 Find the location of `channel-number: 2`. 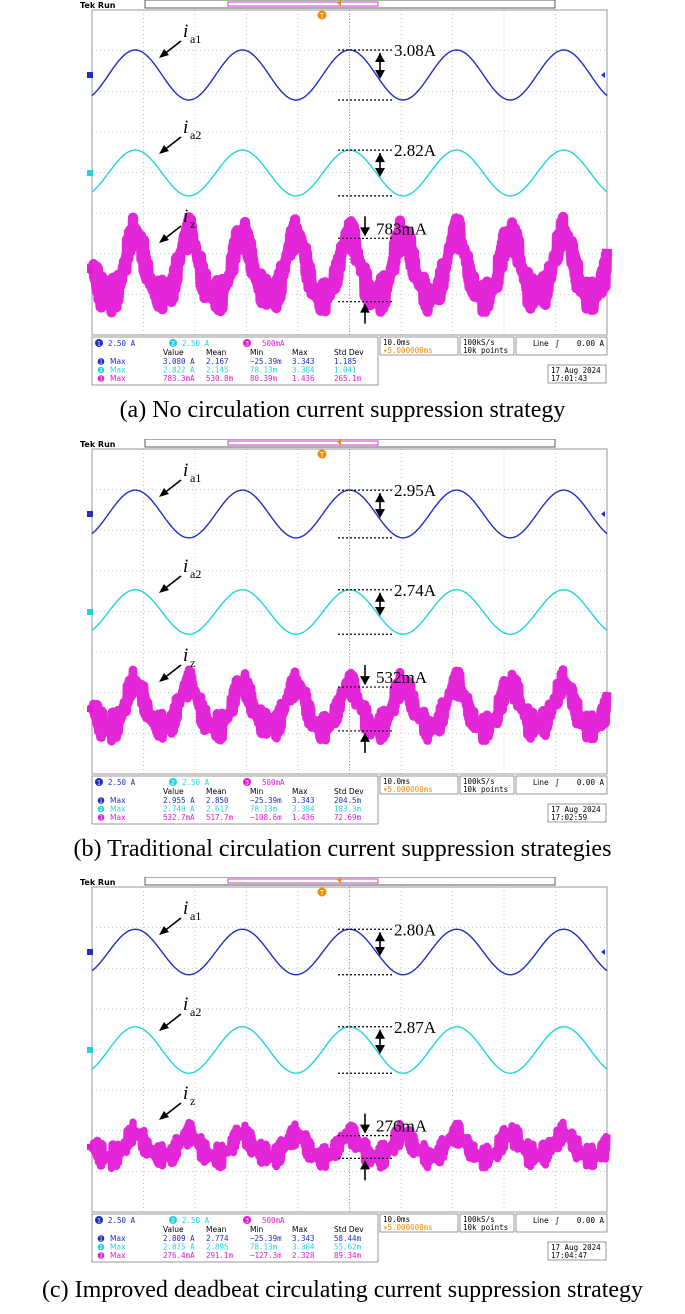

channel-number: 2 is located at coordinates (173, 1221).